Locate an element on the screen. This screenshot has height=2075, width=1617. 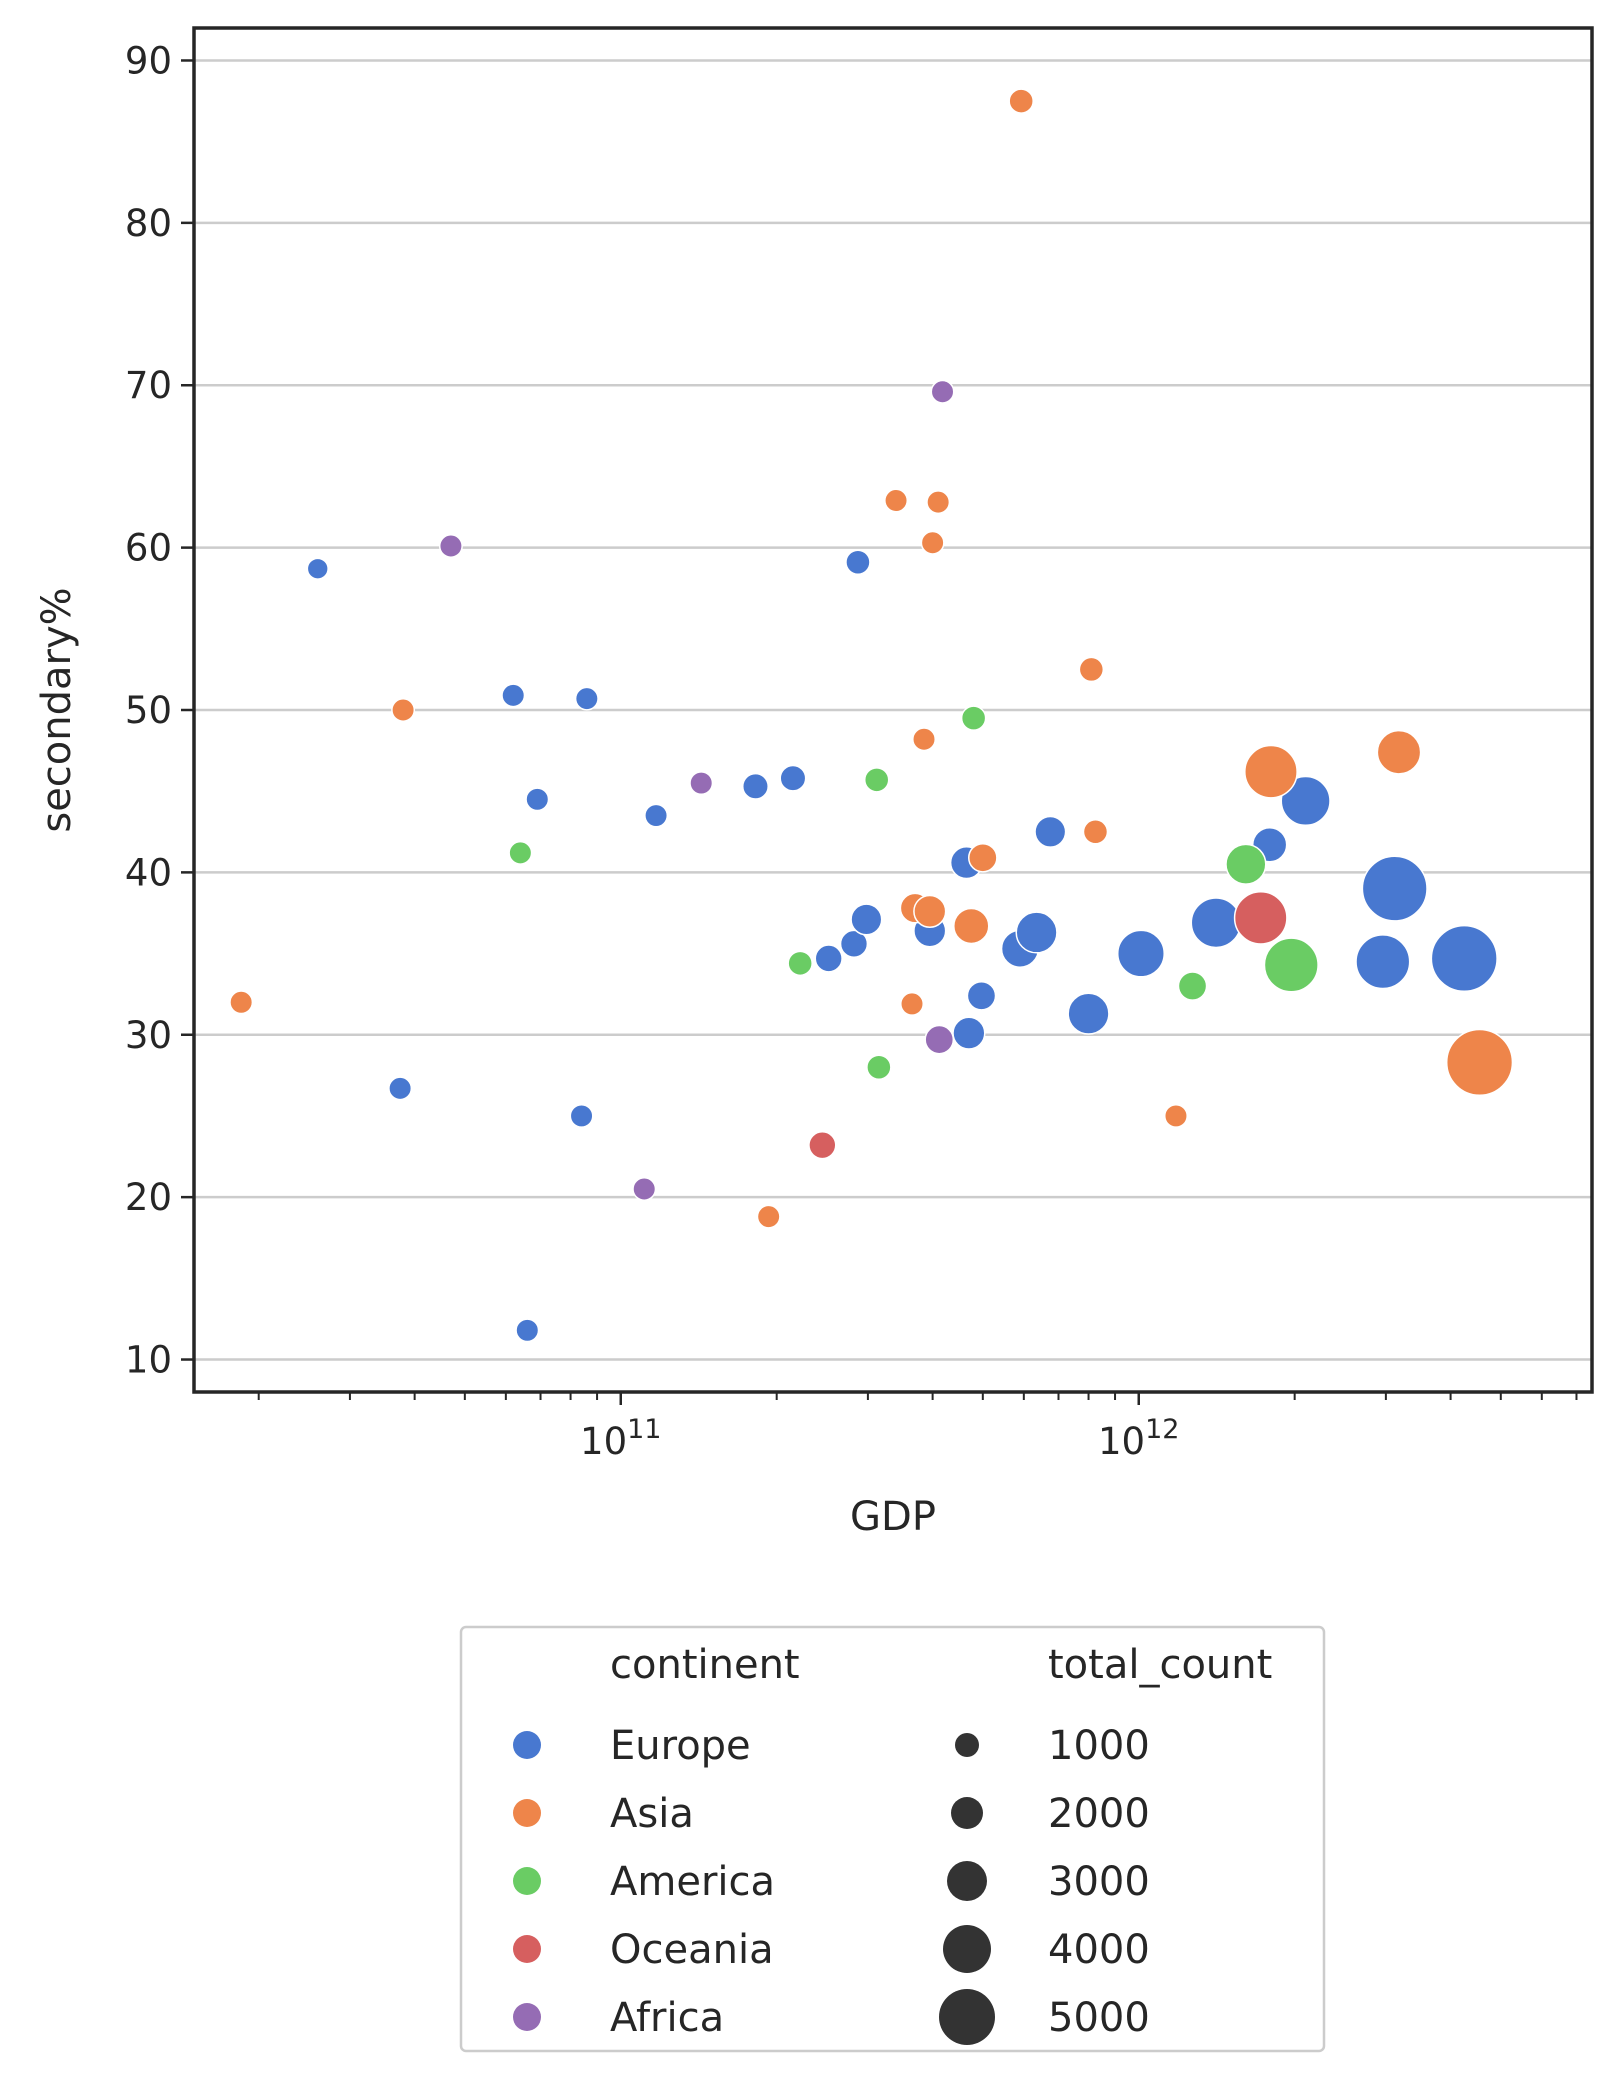
legend-size-label: 1000 is located at coordinates (1099, 1746).